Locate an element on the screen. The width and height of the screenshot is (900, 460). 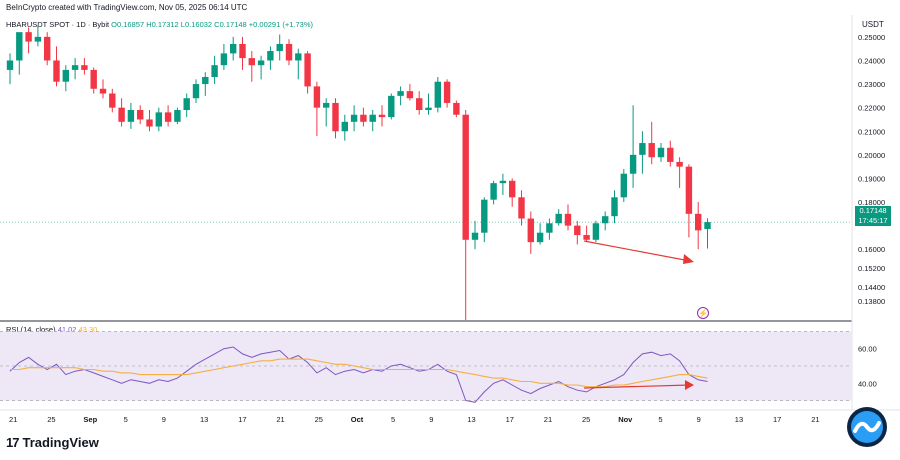
beincrypto-logo-icon is located at coordinates (867, 427).